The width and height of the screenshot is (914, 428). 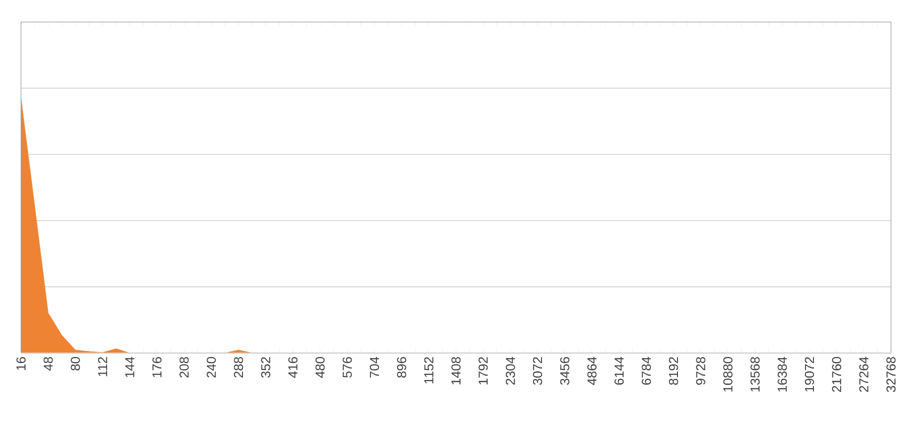 I want to click on x-tick-label: 896, so click(x=401, y=367).